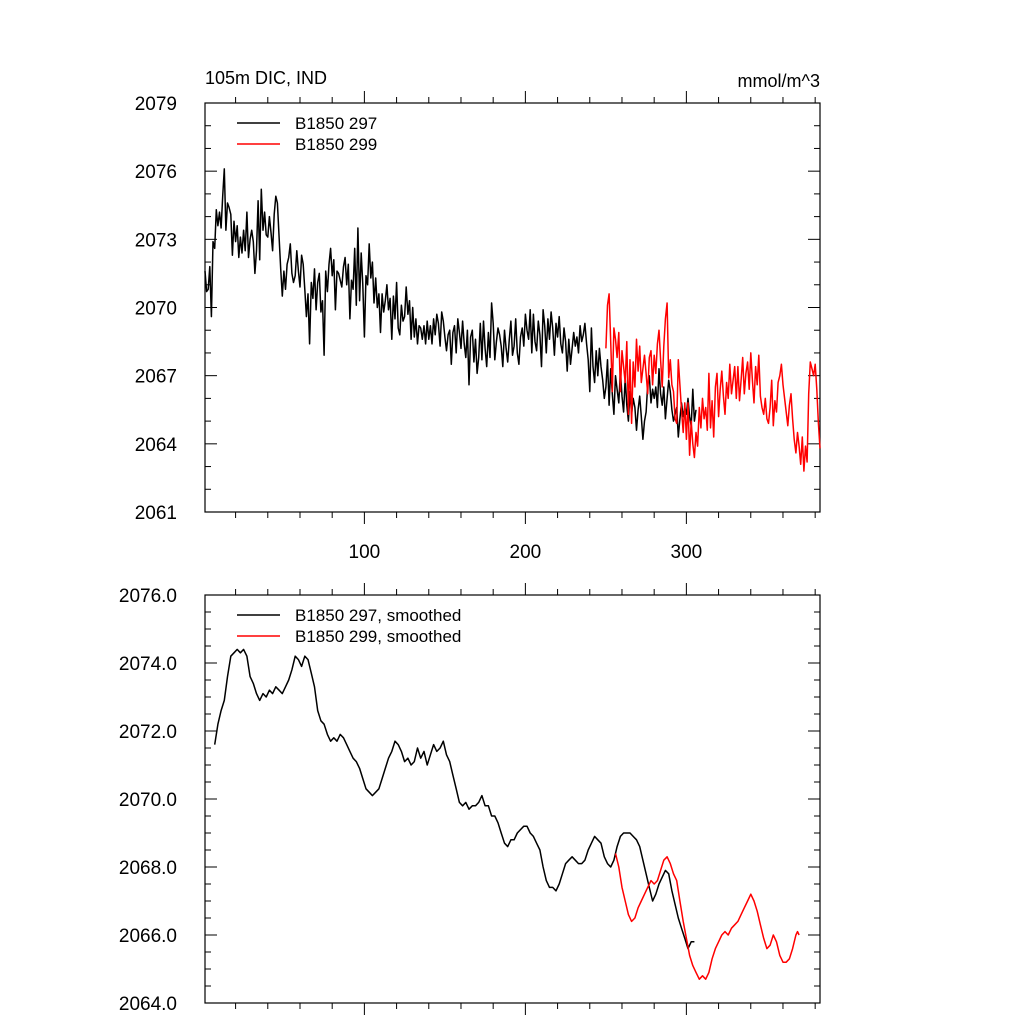 The height and width of the screenshot is (1024, 1024). What do you see at coordinates (148, 868) in the screenshot?
I see `y-tick-label: 2068.0` at bounding box center [148, 868].